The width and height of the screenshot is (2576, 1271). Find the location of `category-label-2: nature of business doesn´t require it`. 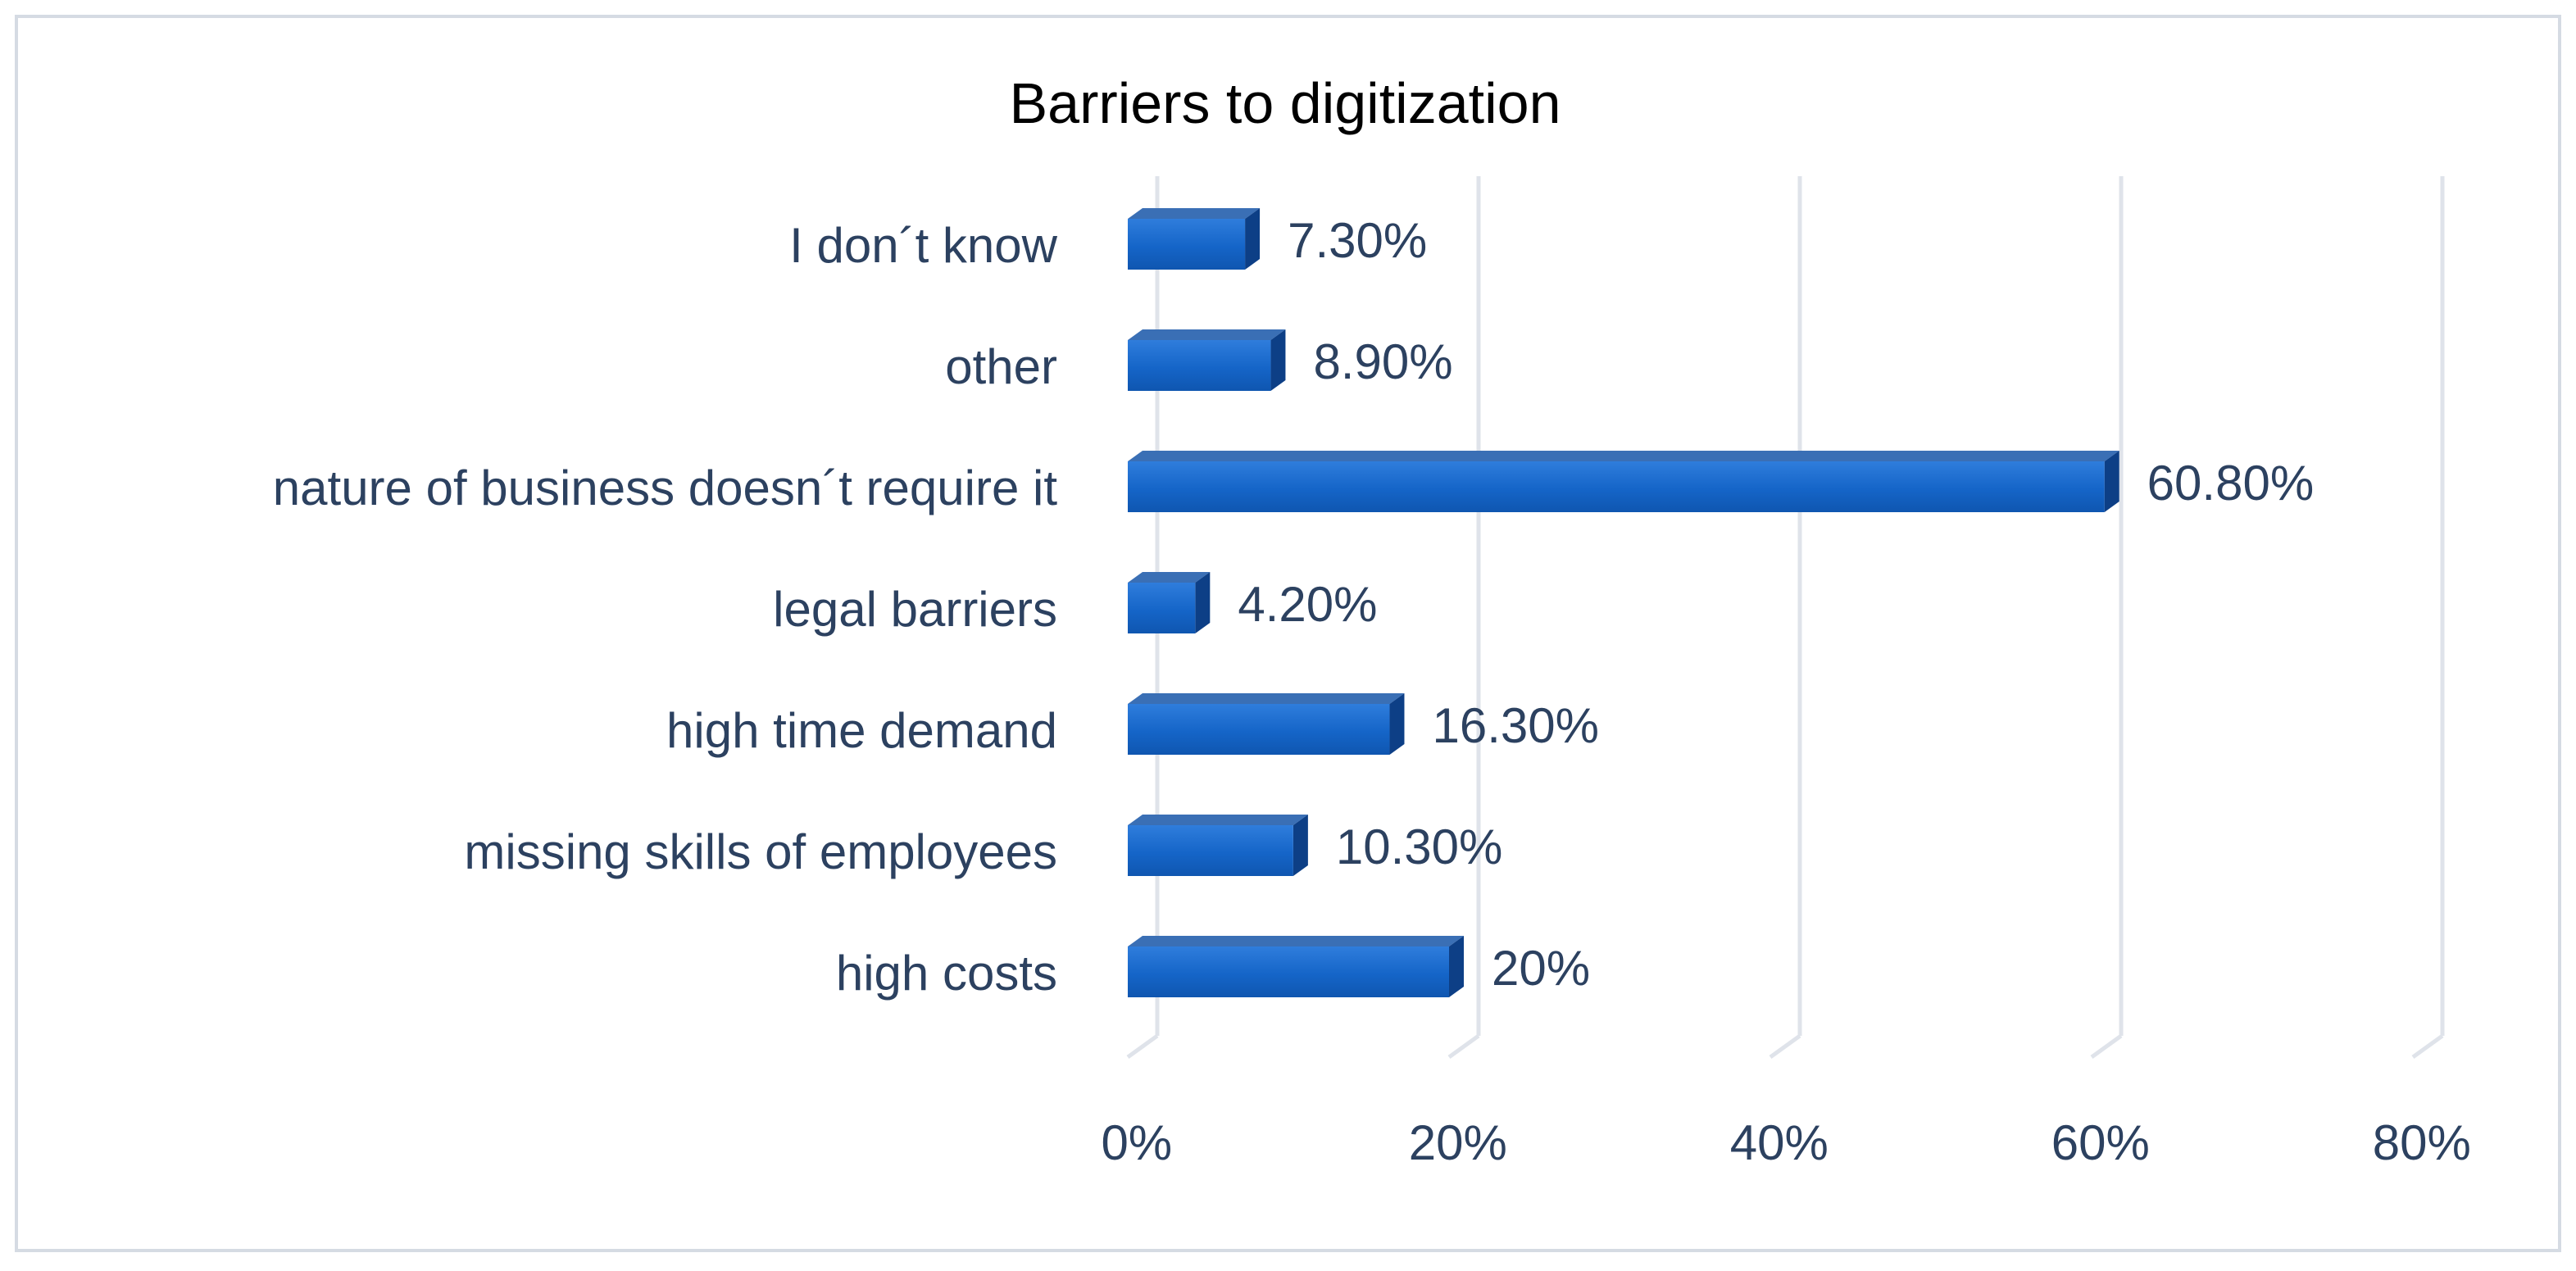

category-label-2: nature of business doesn´t require it is located at coordinates (665, 488).